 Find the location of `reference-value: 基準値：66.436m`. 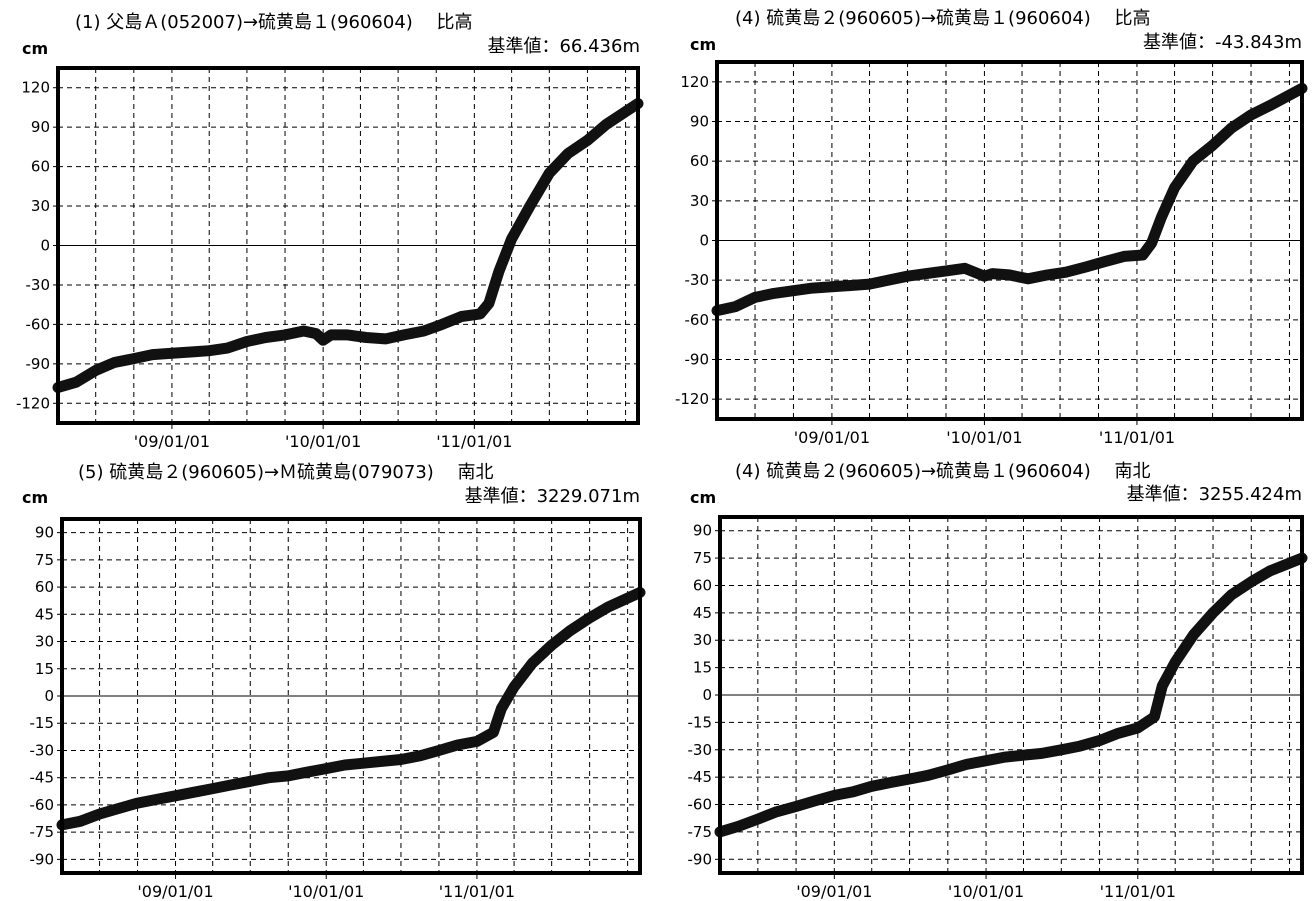

reference-value: 基準値：66.436m is located at coordinates (563, 46).